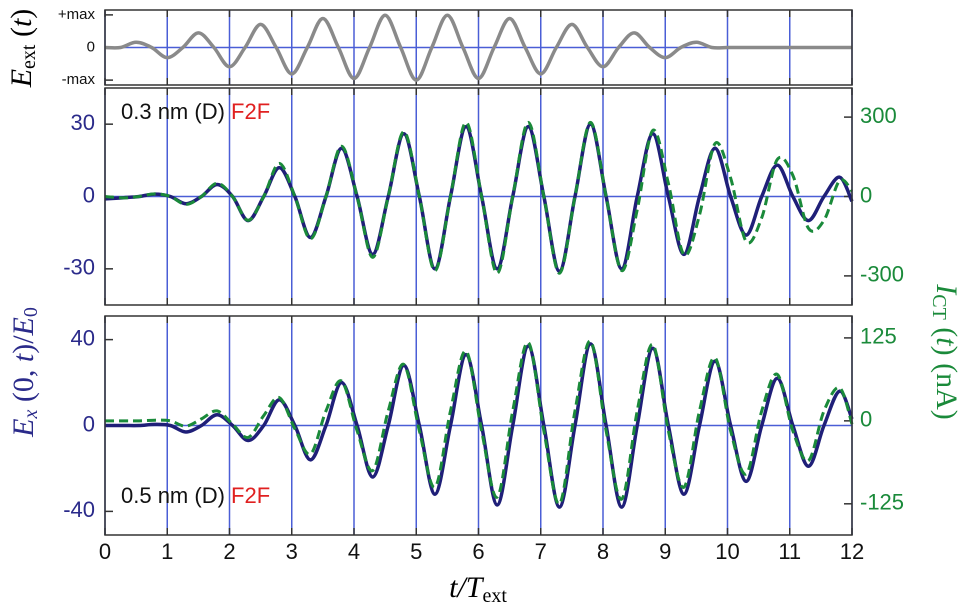 The image size is (968, 613). I want to click on left-y-label: Ex (0, t)/E0, so click(24, 372).